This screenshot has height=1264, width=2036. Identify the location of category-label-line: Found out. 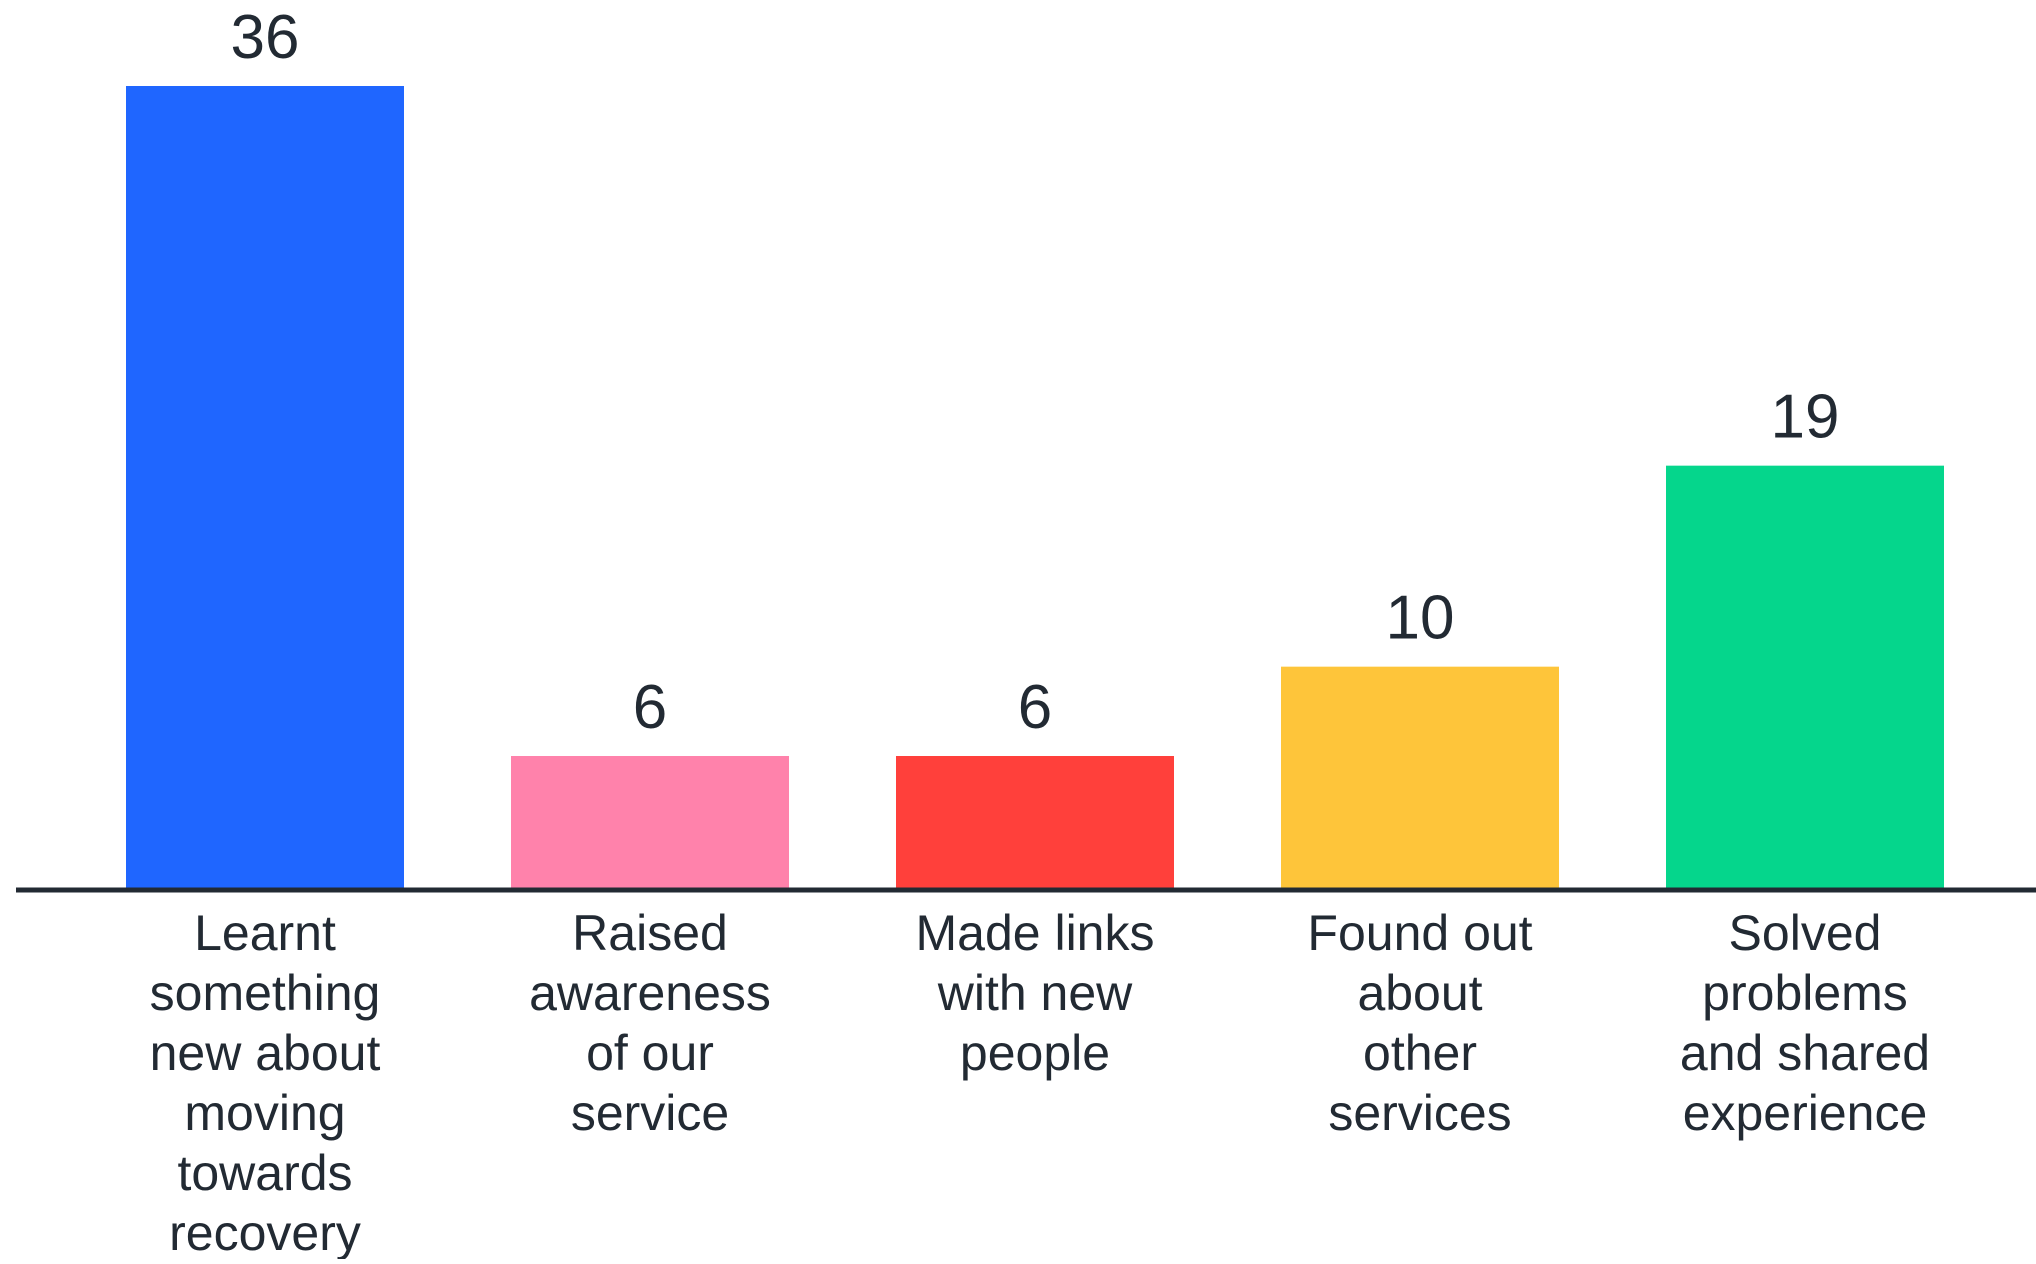
(1419, 933).